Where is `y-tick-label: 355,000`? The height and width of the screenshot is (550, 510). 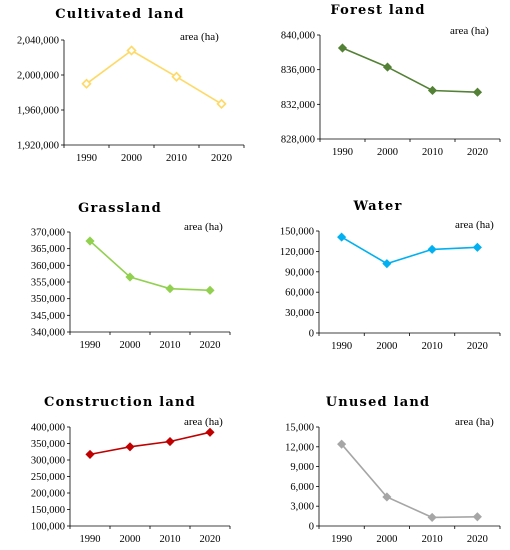
y-tick-label: 355,000 is located at coordinates (48, 283).